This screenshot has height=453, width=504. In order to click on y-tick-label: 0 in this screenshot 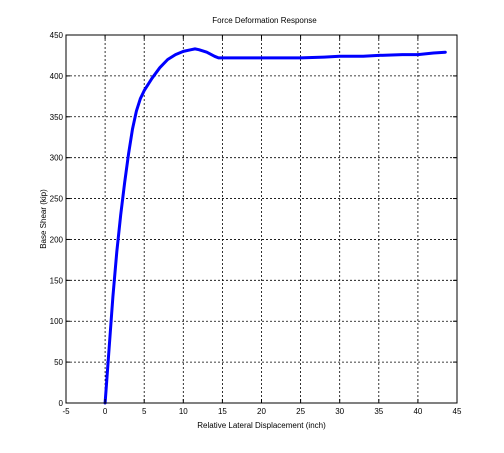, I will do `click(61, 403)`.